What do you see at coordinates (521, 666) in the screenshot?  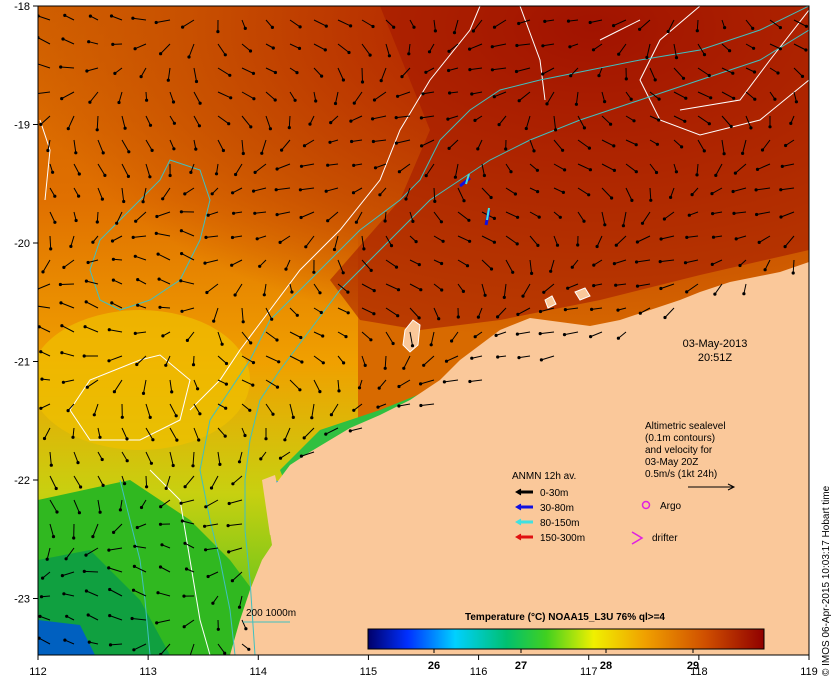 I see `colorbar-tick-label: 27` at bounding box center [521, 666].